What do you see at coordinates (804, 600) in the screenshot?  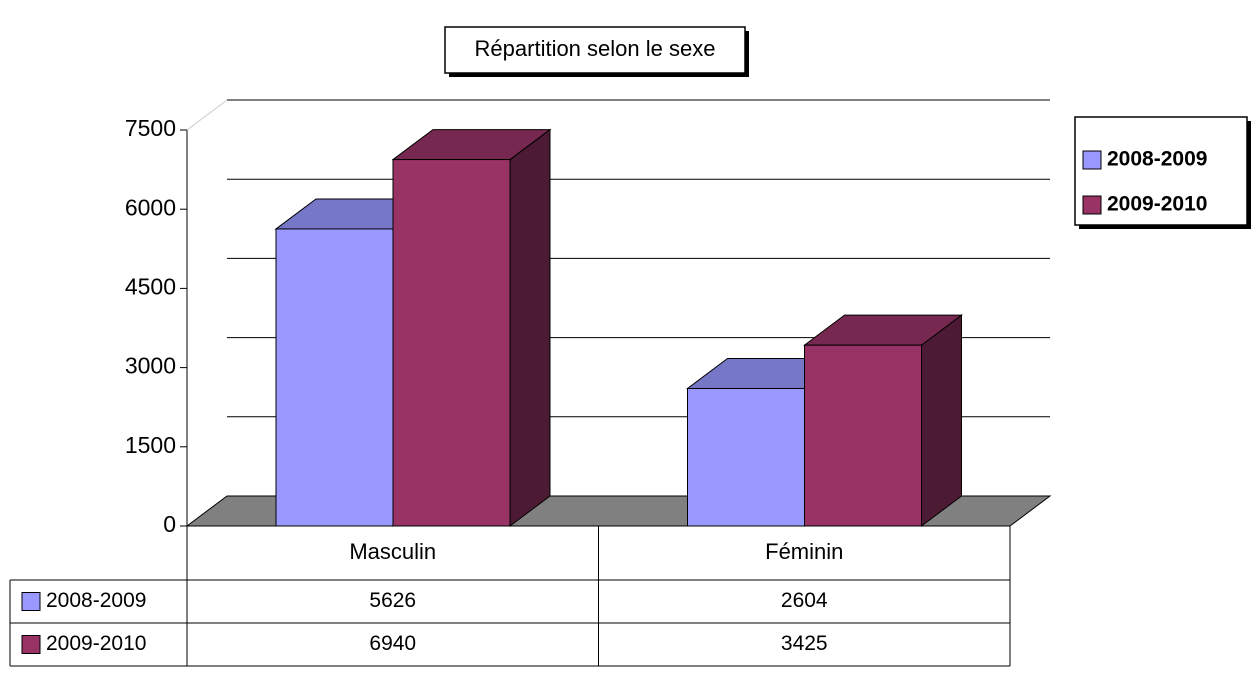 I see `table-value: 2604` at bounding box center [804, 600].